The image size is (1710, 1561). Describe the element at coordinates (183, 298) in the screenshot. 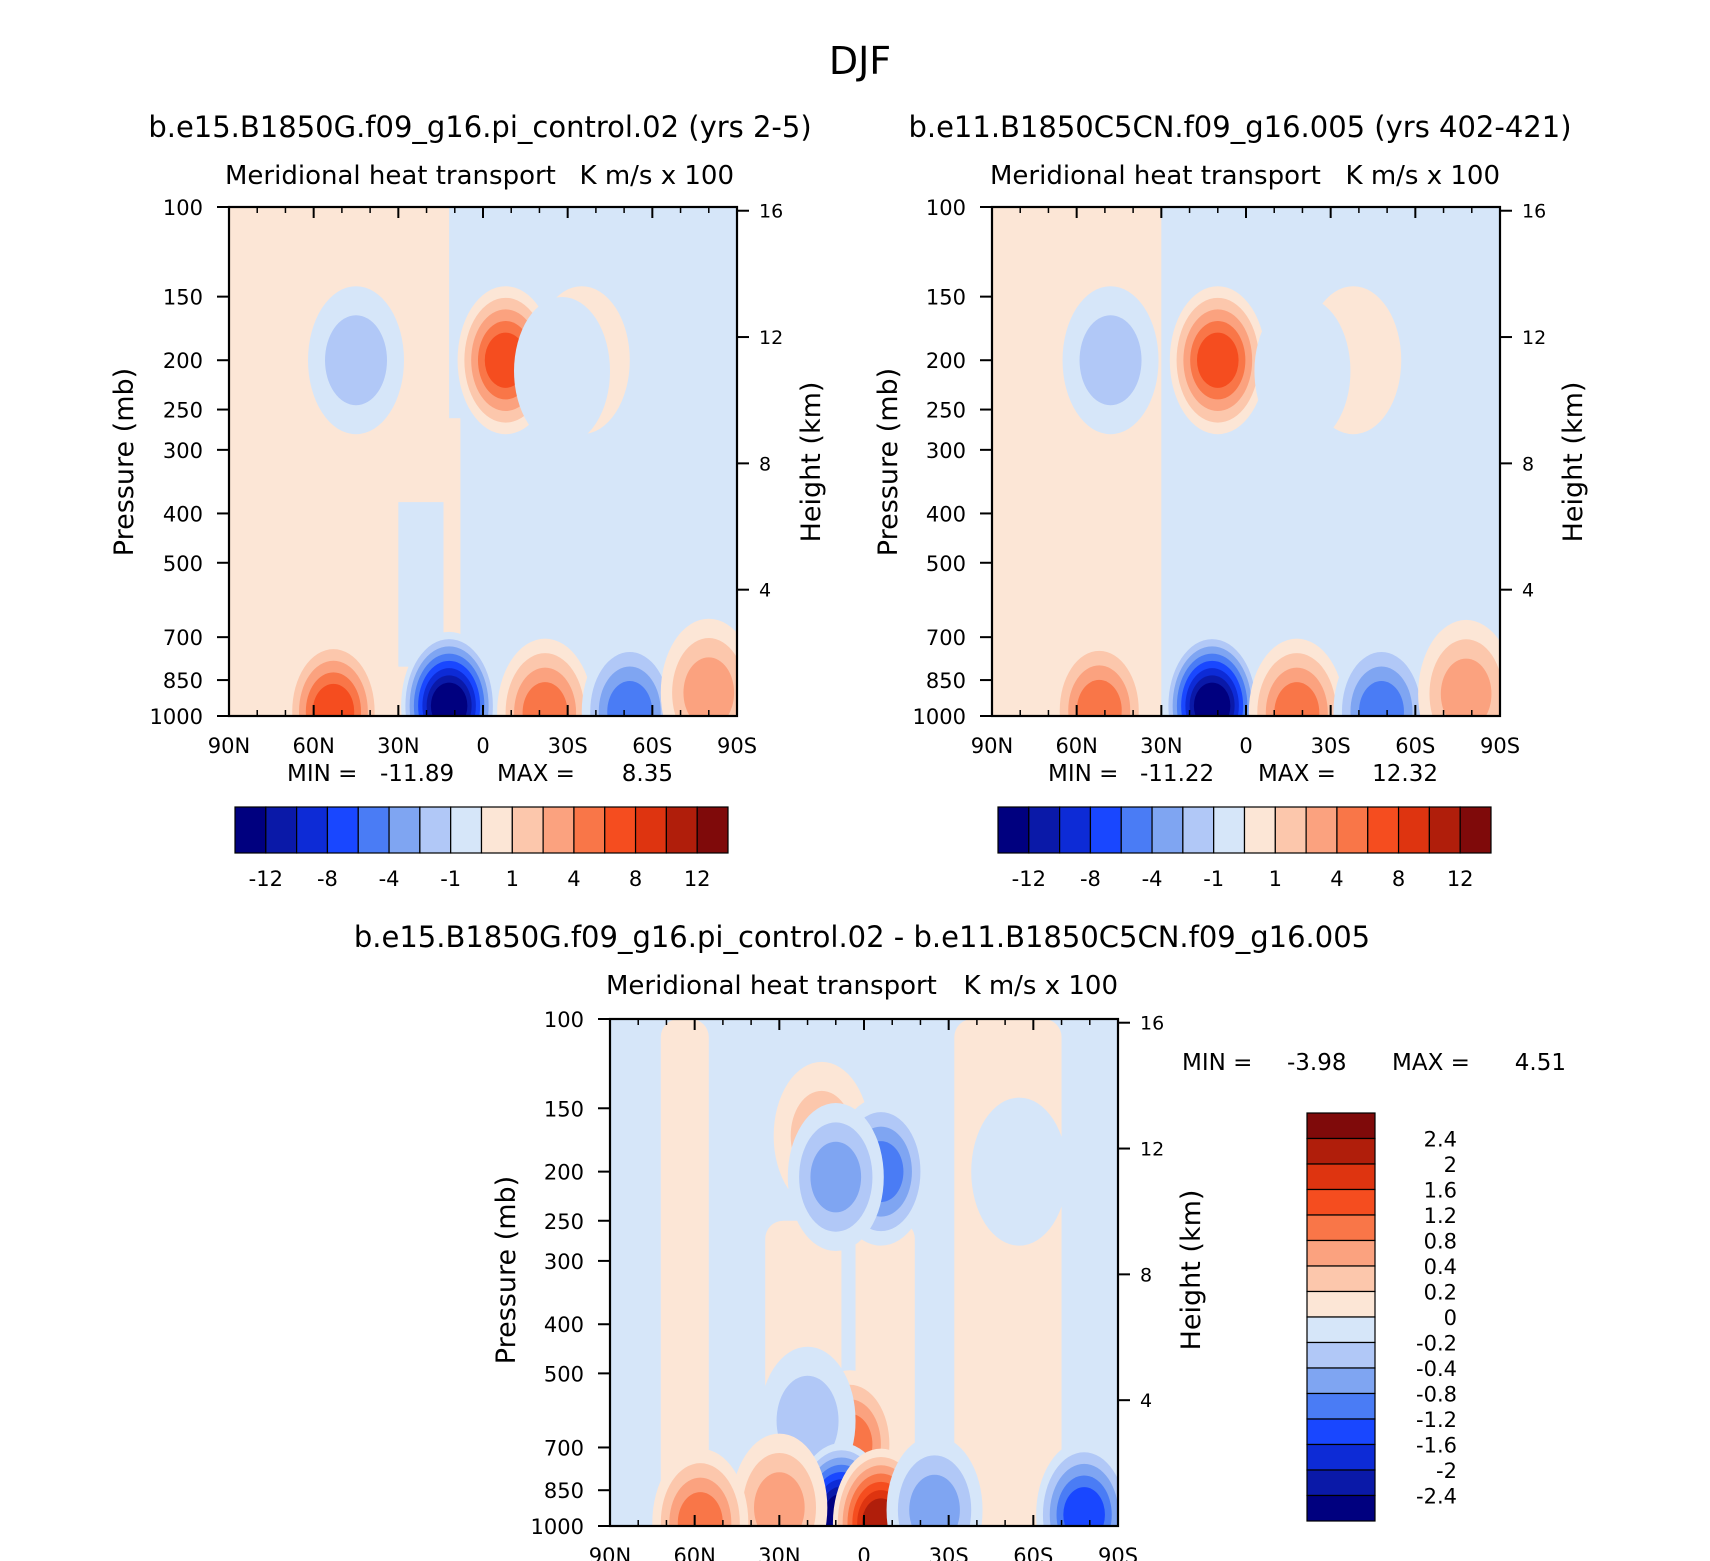

I see `panel-1-ytick-label: 150` at that location.